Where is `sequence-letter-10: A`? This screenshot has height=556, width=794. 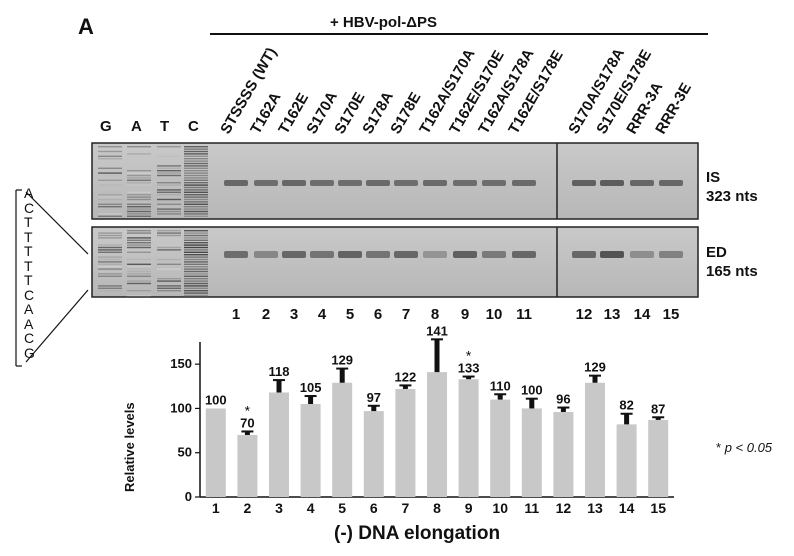
sequence-letter-10: A is located at coordinates (29, 323).